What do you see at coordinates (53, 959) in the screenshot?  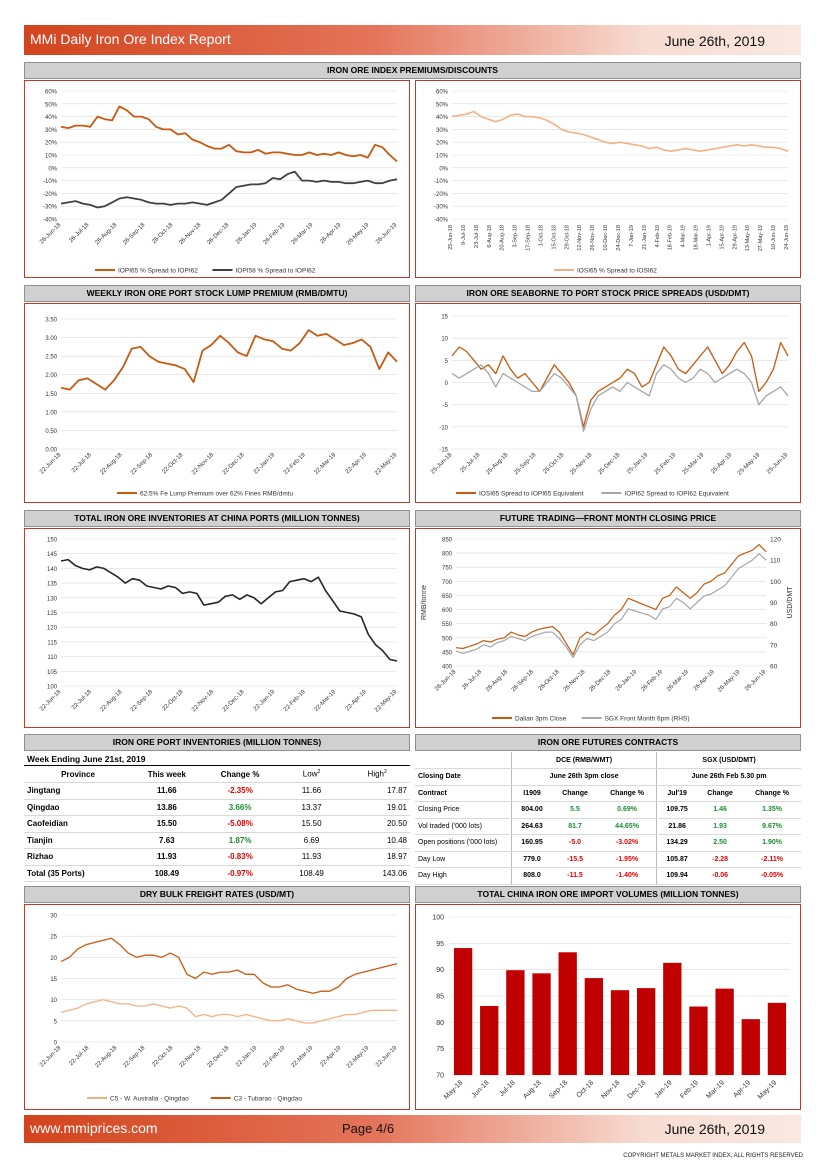 I see `y-tick-label: 20` at bounding box center [53, 959].